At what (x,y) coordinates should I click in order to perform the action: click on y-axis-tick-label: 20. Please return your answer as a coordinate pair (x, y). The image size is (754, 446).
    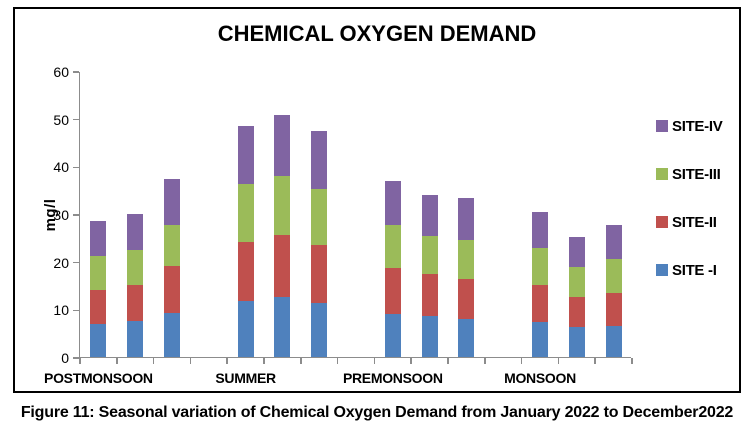
    Looking at the image, I should click on (61, 262).